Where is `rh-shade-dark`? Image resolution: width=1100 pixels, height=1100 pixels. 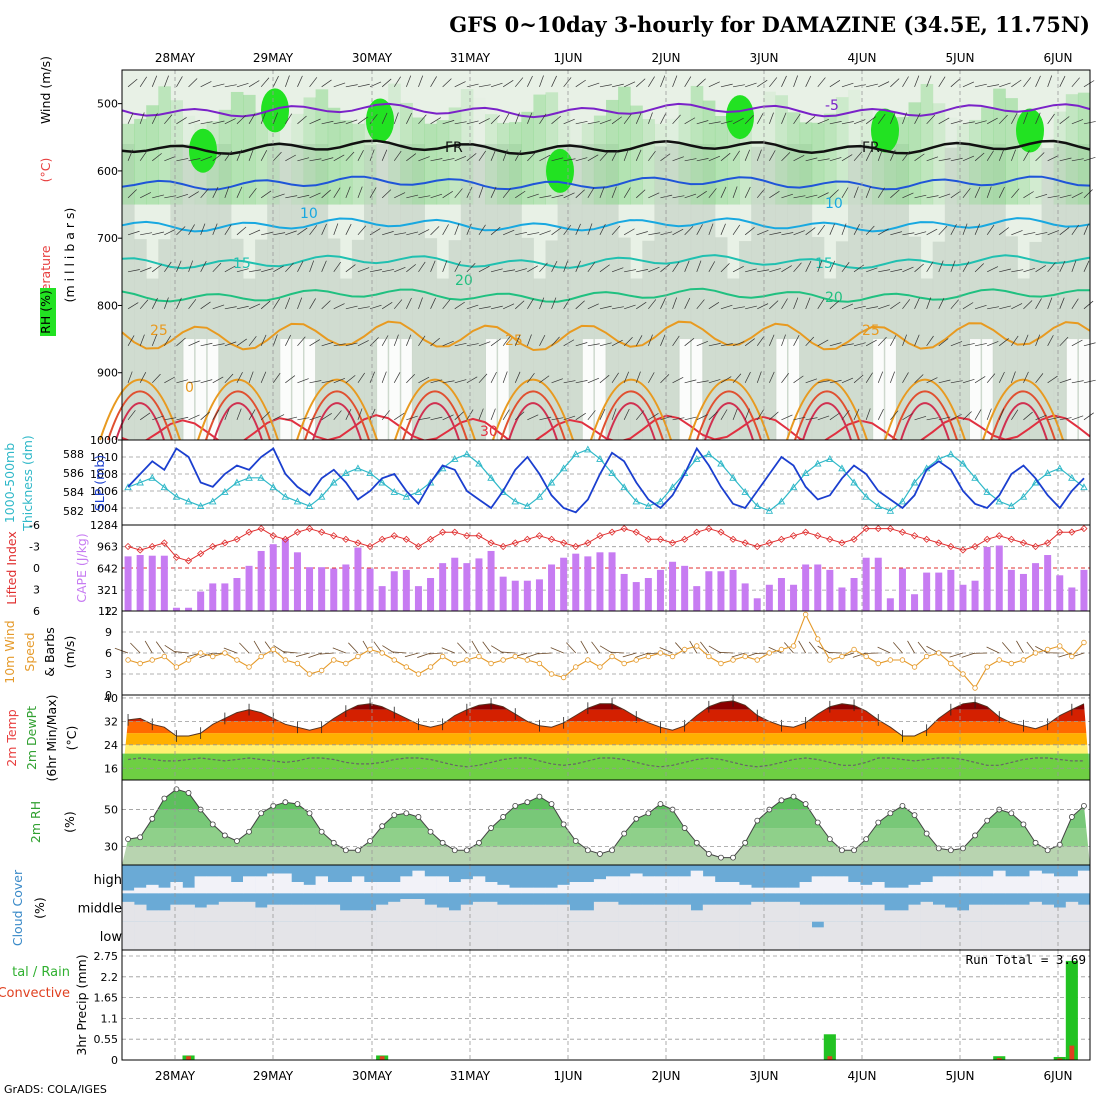 rh-shade-dark is located at coordinates (660, 293).